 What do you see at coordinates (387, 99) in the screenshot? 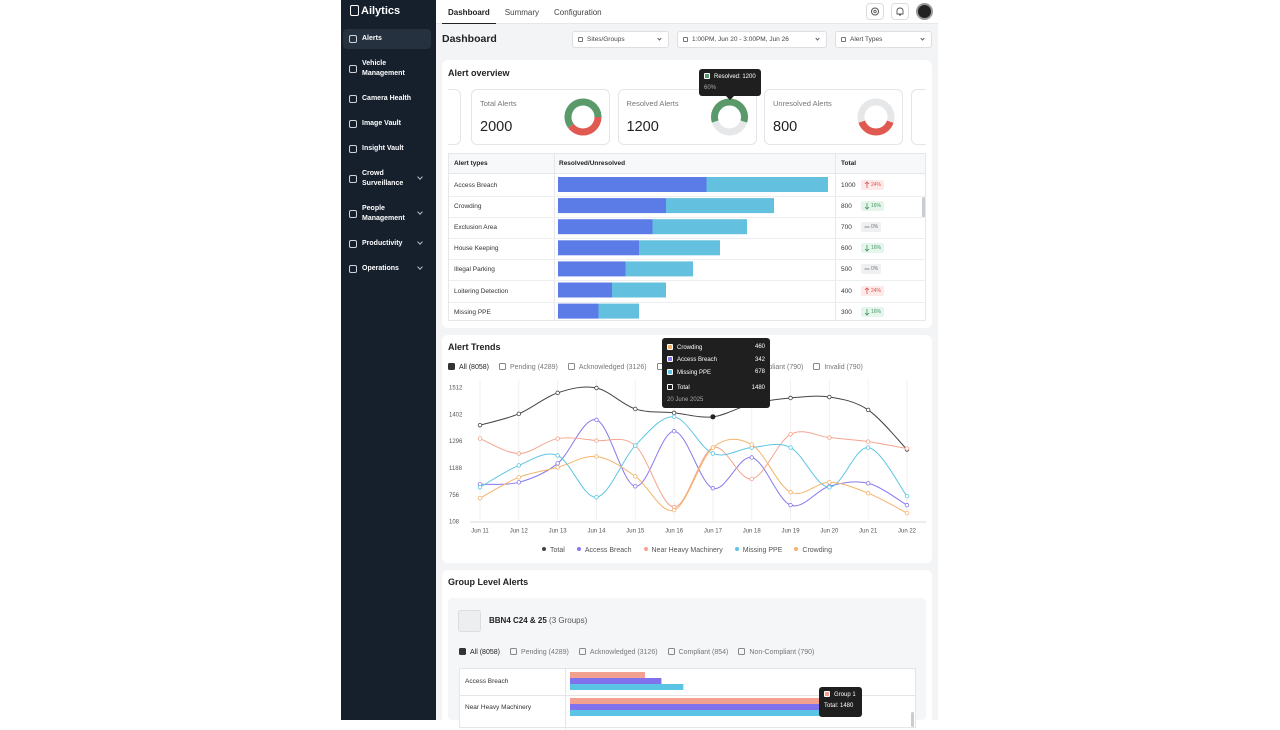
I see `nav-item: Camera Health` at bounding box center [387, 99].